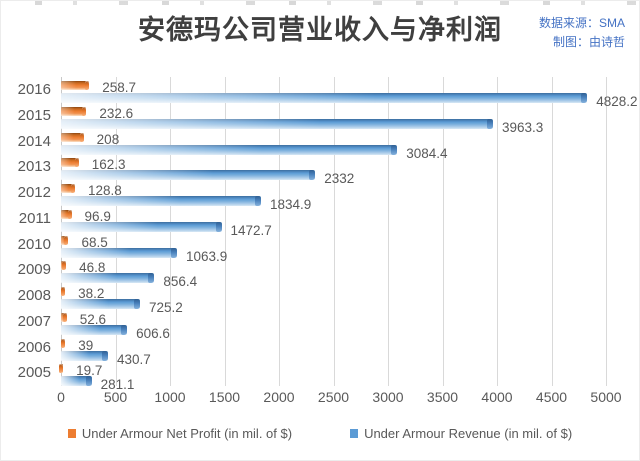 The height and width of the screenshot is (461, 640). Describe the element at coordinates (180, 282) in the screenshot. I see `revenue-value-label: 856.4` at that location.